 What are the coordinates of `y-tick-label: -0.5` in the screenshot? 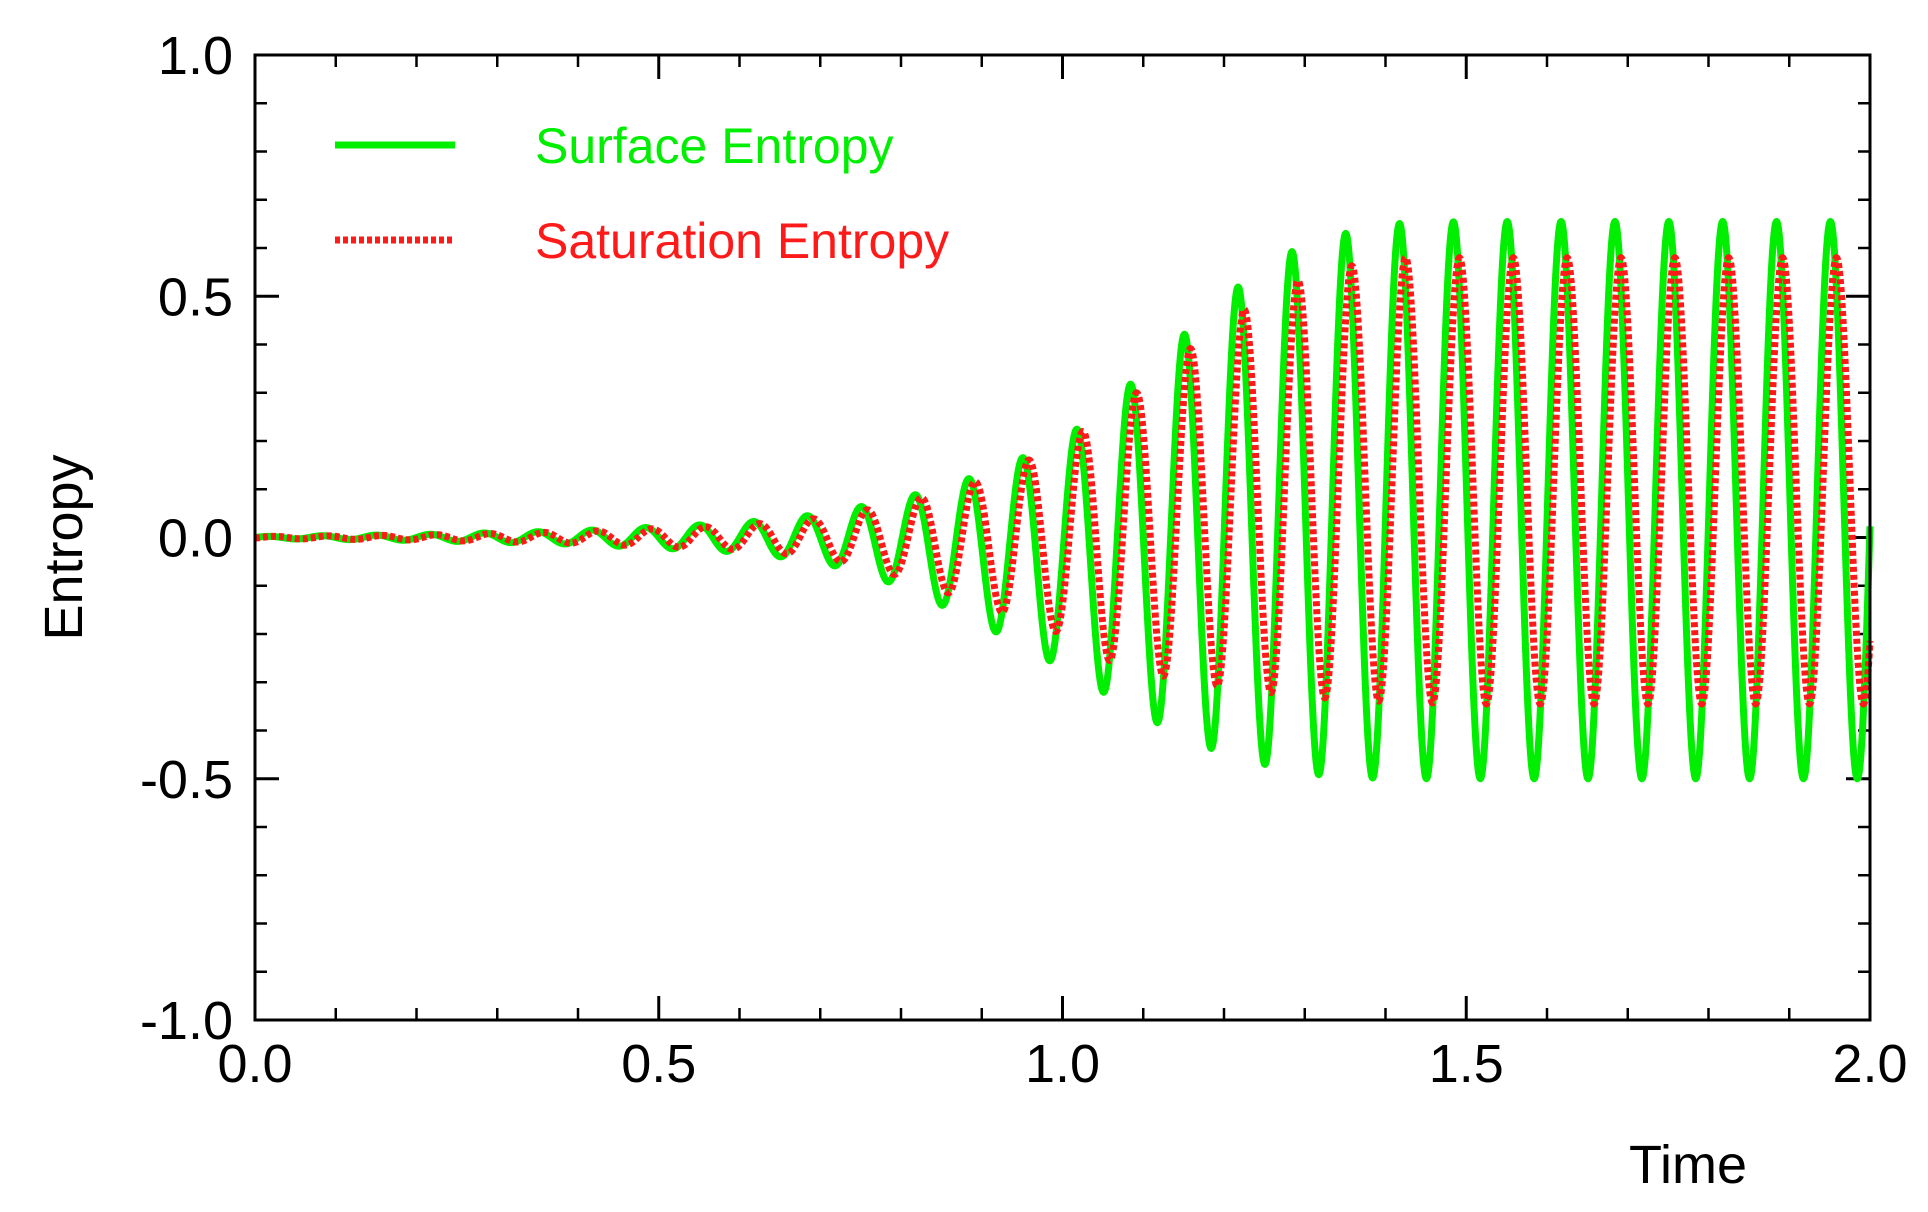 It's located at (186, 780).